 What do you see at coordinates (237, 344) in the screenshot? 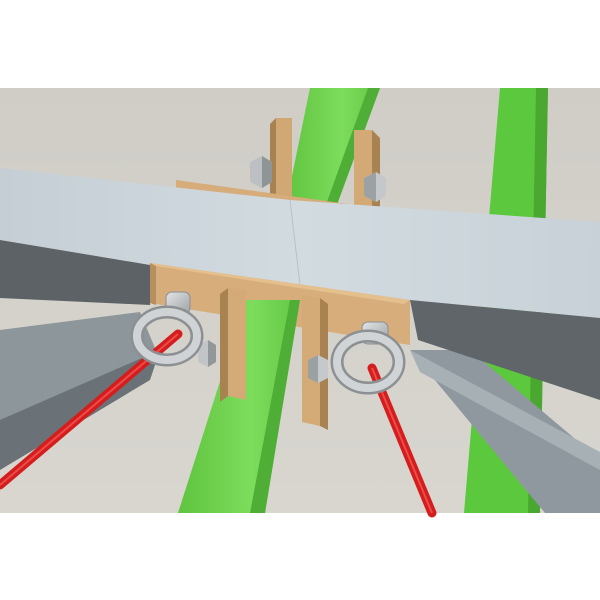
I see `gusset-plate-lower-left` at bounding box center [237, 344].